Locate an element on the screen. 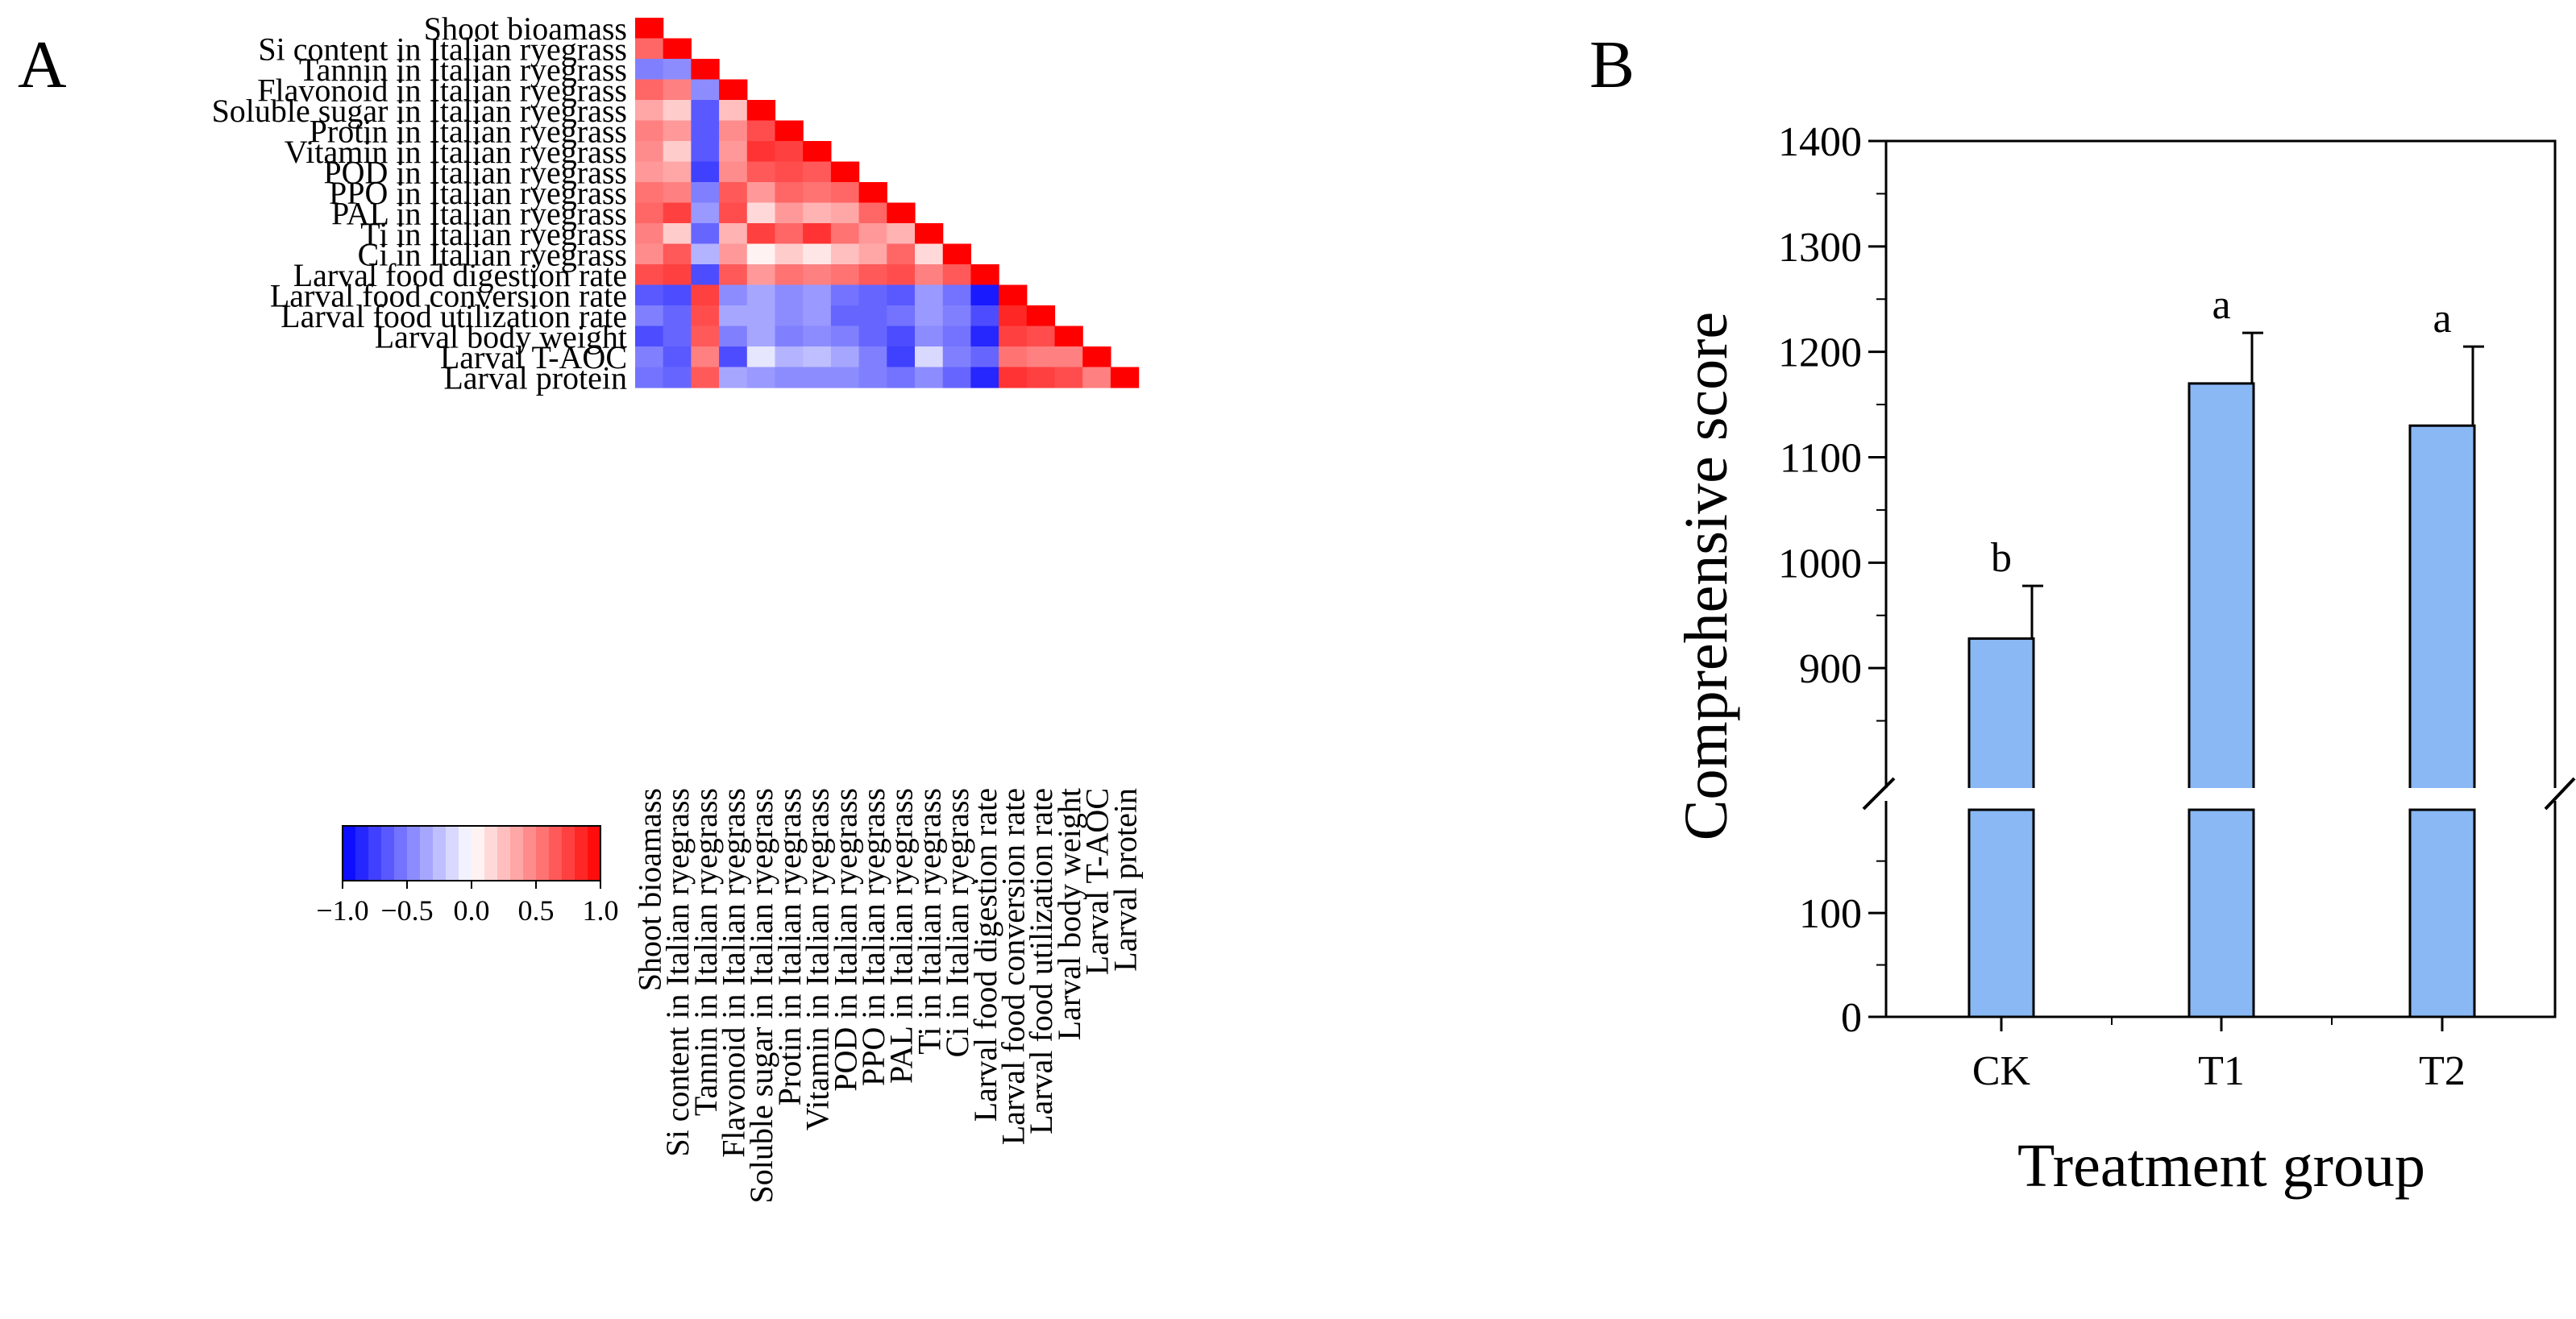  heatmap-column-label: Larval T-AOC is located at coordinates (1097, 881).